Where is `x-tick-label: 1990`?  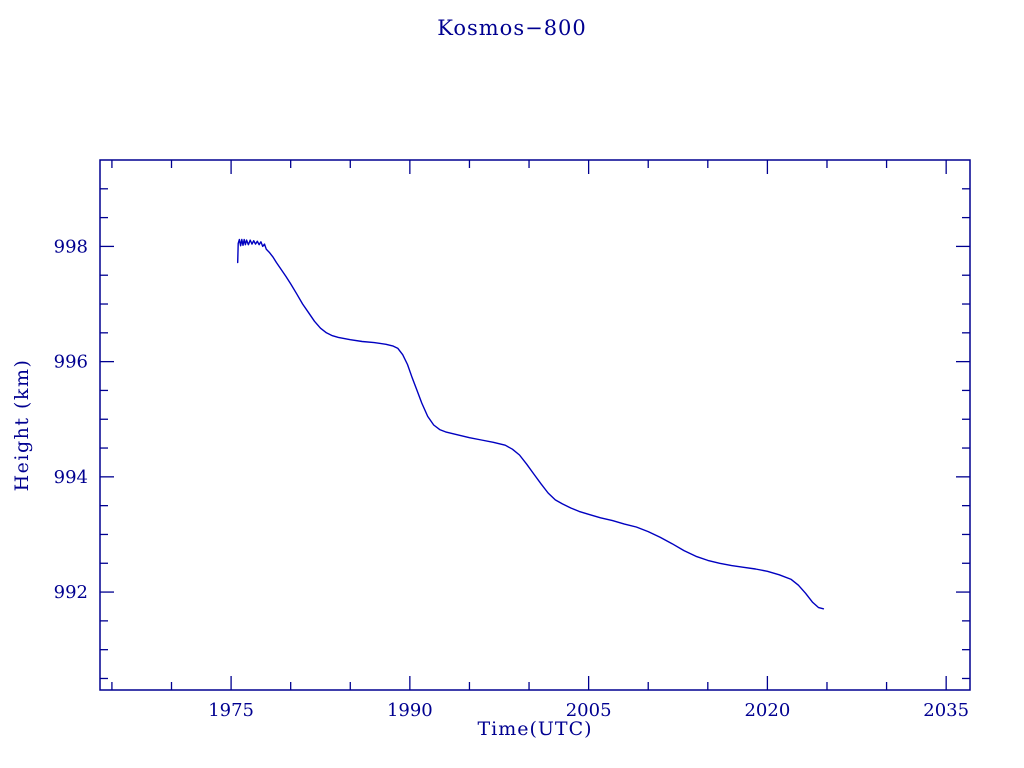 x-tick-label: 1990 is located at coordinates (410, 710).